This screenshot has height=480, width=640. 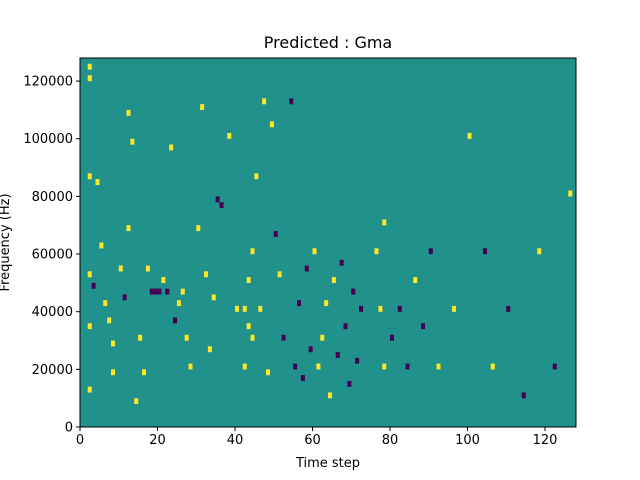 What do you see at coordinates (80, 440) in the screenshot?
I see `x-tick-label: 0` at bounding box center [80, 440].